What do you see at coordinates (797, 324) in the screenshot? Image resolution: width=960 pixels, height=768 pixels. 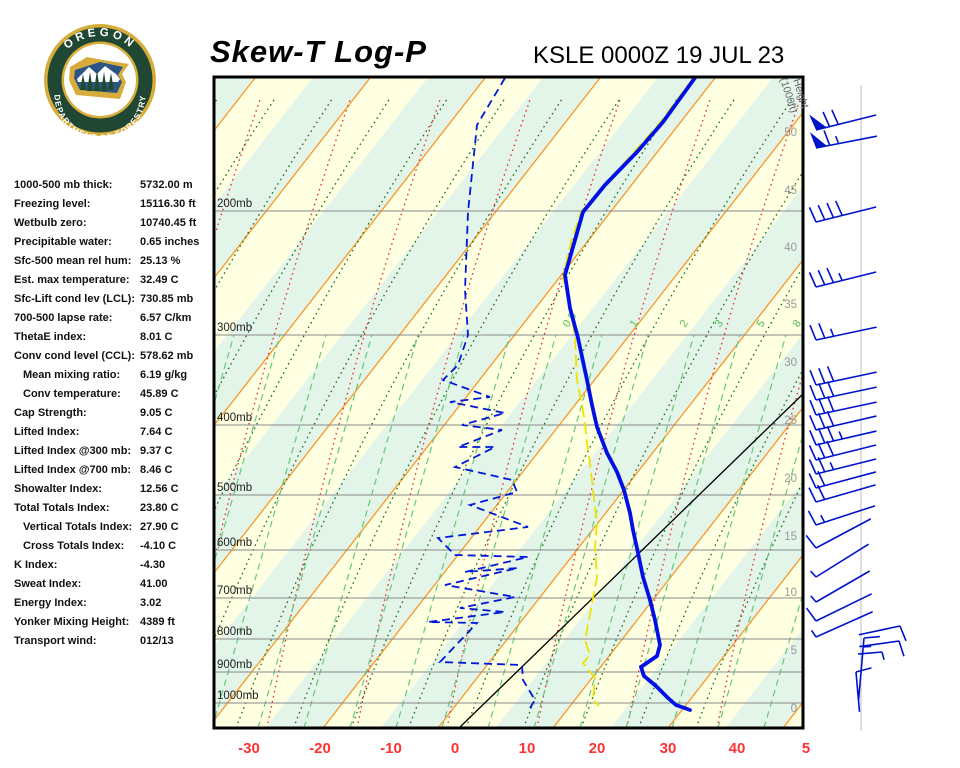 I see `mixing-ratio-label: 8` at bounding box center [797, 324].